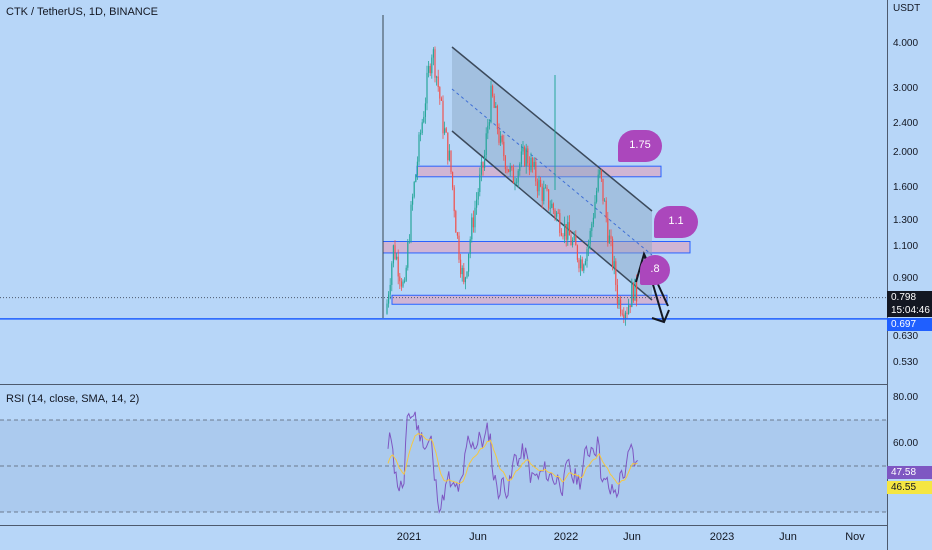  Describe the element at coordinates (655, 270) in the screenshot. I see `annotation-bubble-0-8: .8` at that location.